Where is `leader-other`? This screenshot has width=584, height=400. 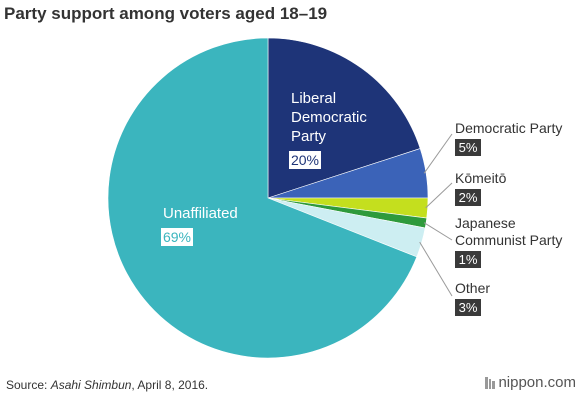 leader-other is located at coordinates (436, 269).